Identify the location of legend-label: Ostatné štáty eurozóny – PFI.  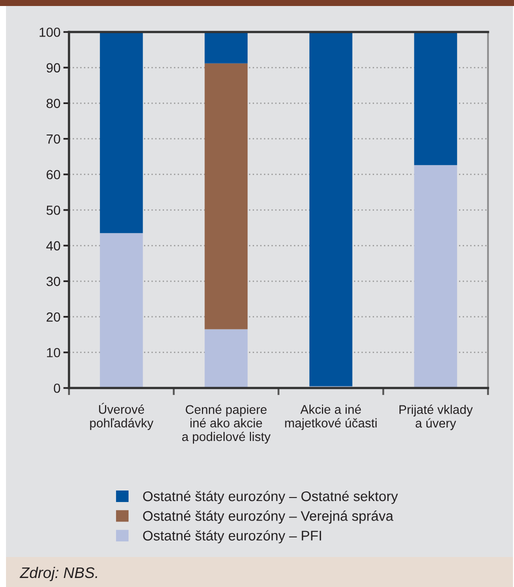
(232, 537).